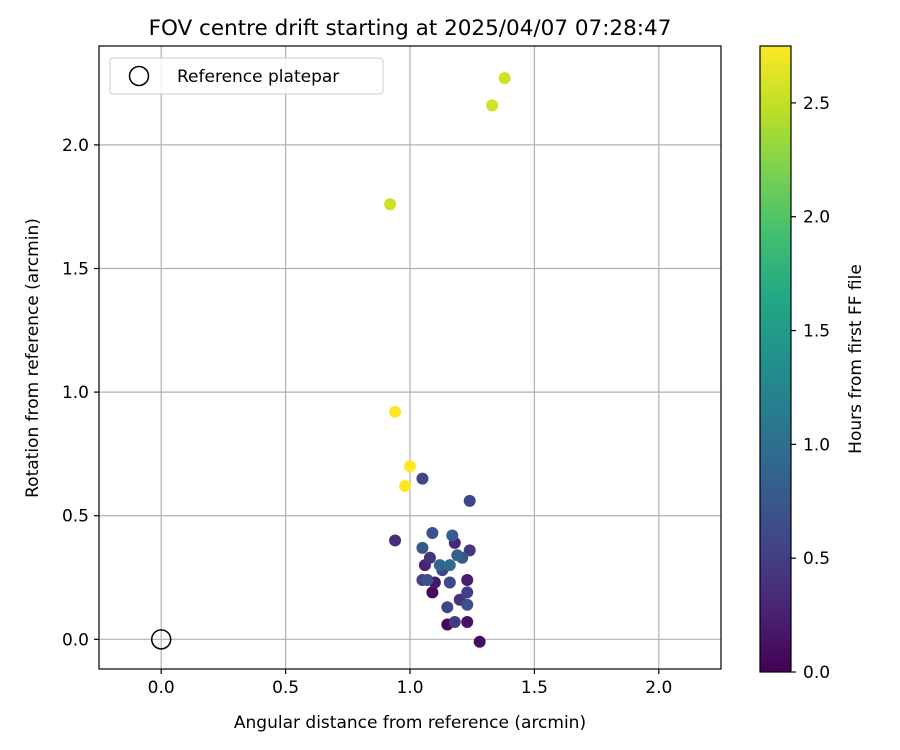  I want to click on colorbar-label: Hours from first FF file, so click(856, 359).